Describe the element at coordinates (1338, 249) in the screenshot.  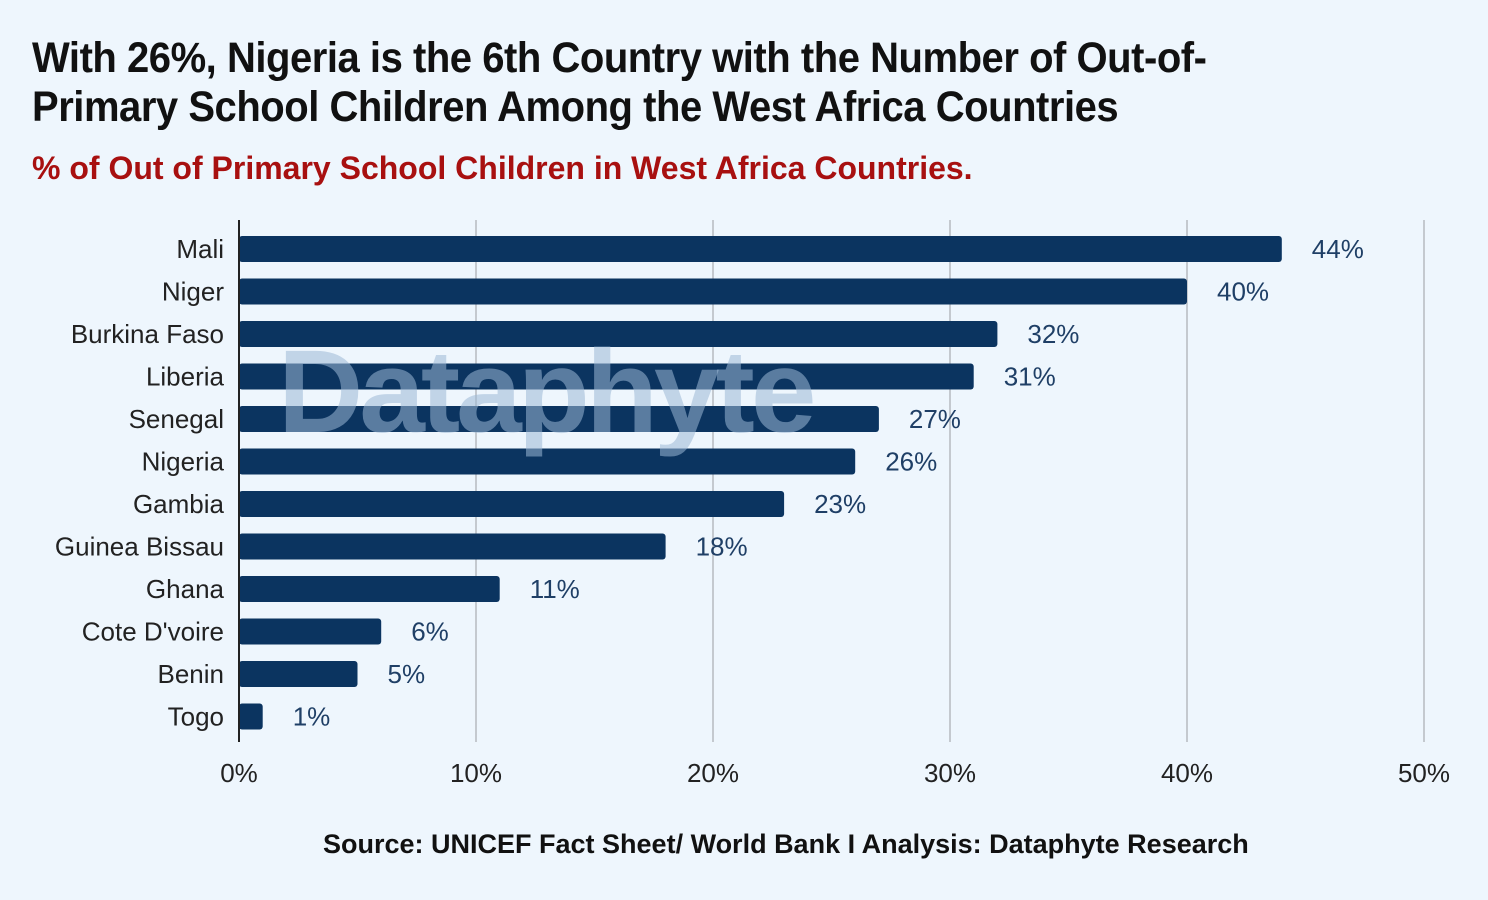
I see `value-label: 44%` at that location.